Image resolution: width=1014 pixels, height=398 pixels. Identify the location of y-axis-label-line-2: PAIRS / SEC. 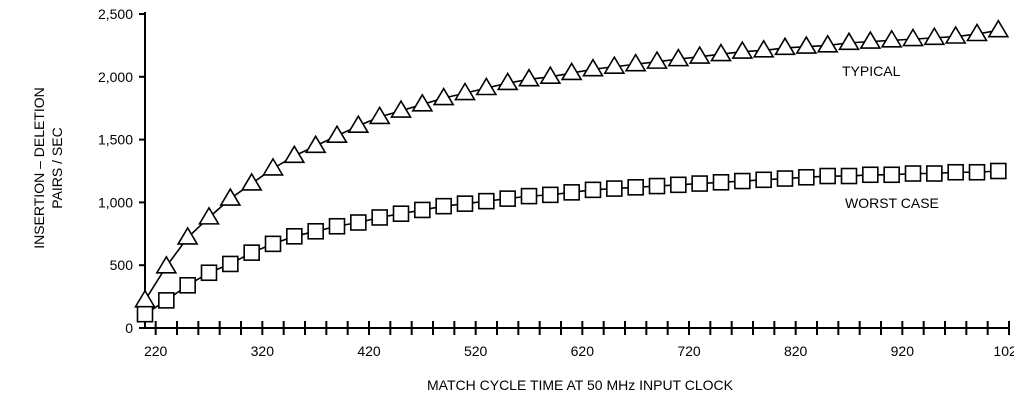
(57, 167).